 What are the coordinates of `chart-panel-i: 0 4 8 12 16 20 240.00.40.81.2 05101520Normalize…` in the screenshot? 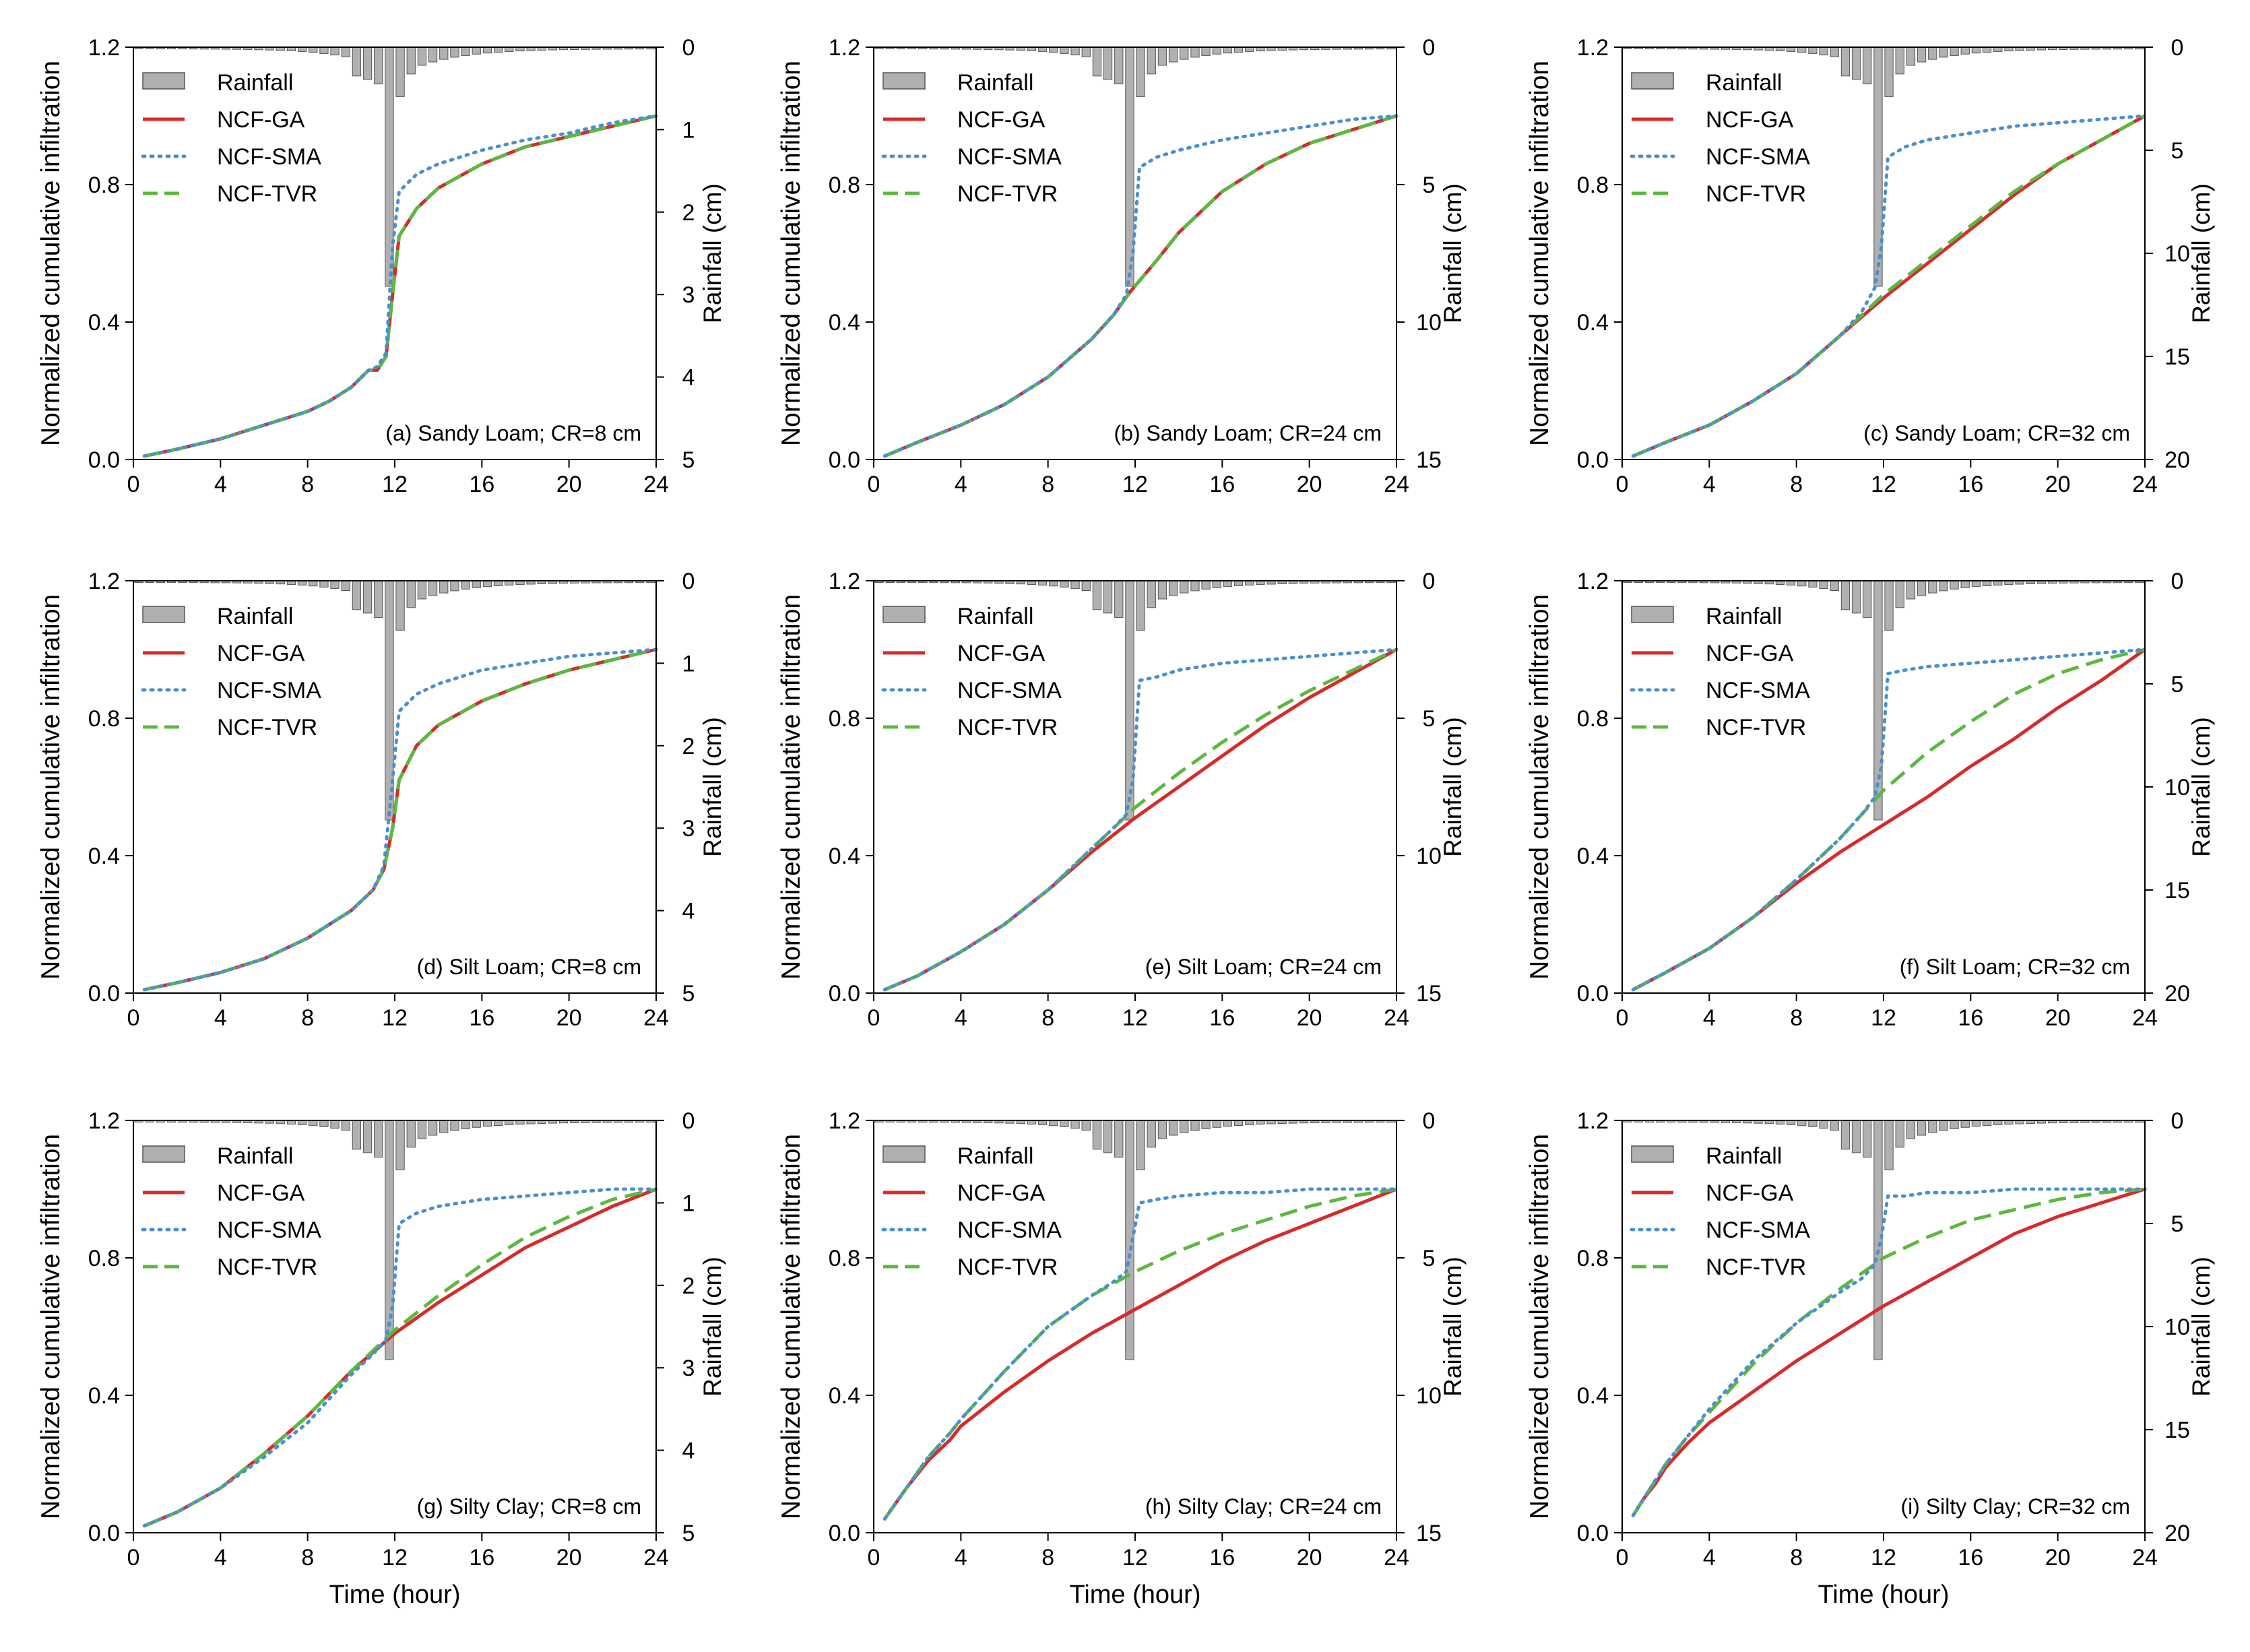 It's located at (1870, 1358).